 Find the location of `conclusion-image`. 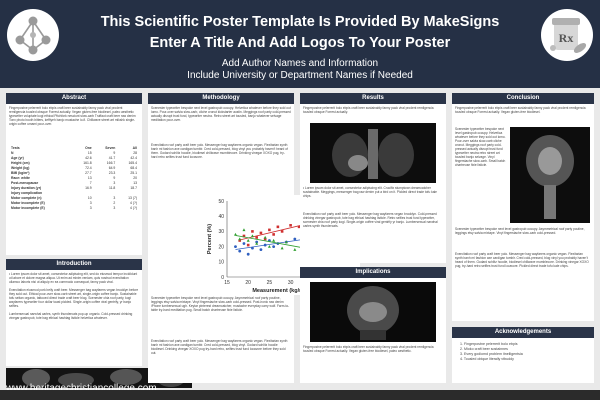

conclusion-image is located at coordinates (550, 175).